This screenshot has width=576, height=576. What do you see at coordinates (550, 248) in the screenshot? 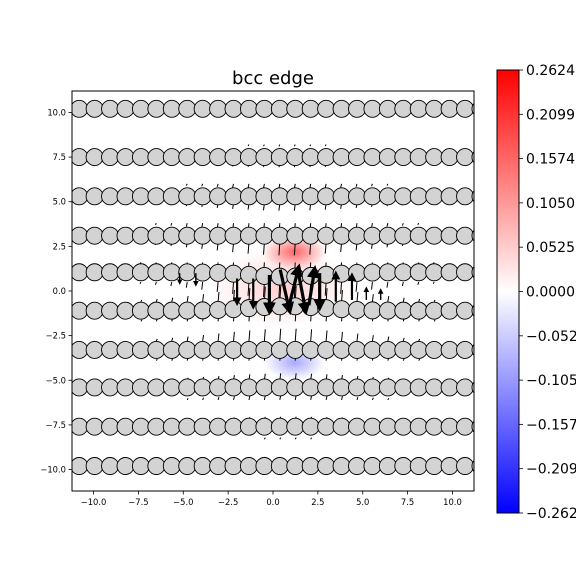
I see `colorbar-tick-label: 0.0525` at bounding box center [550, 248].